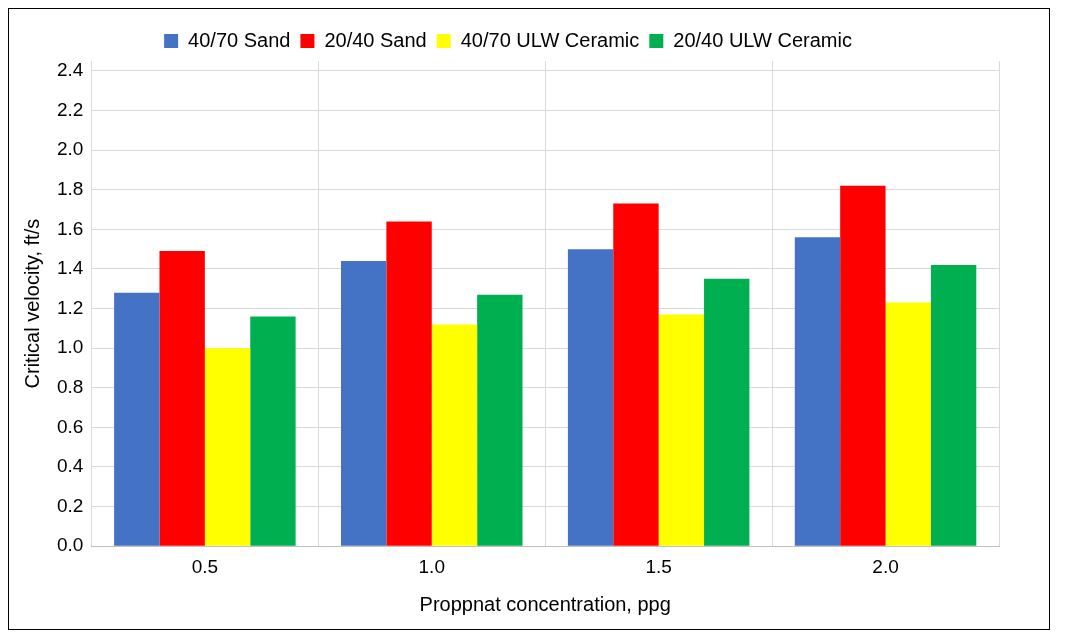  What do you see at coordinates (658, 566) in the screenshot?
I see `x-tick-label: 1.5` at bounding box center [658, 566].